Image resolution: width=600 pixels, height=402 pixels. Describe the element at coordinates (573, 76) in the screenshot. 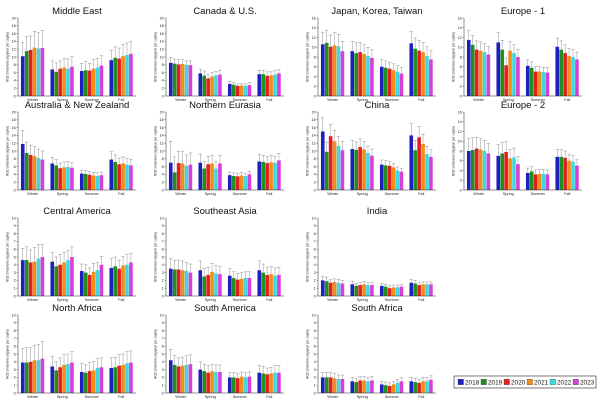

I see `bar-europe-1-fall-2022` at that location.